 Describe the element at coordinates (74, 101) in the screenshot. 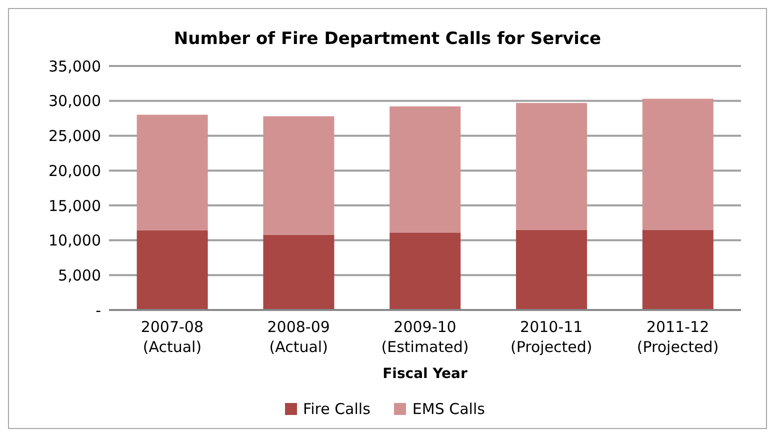

I see `y-tick-label: 30,000` at that location.